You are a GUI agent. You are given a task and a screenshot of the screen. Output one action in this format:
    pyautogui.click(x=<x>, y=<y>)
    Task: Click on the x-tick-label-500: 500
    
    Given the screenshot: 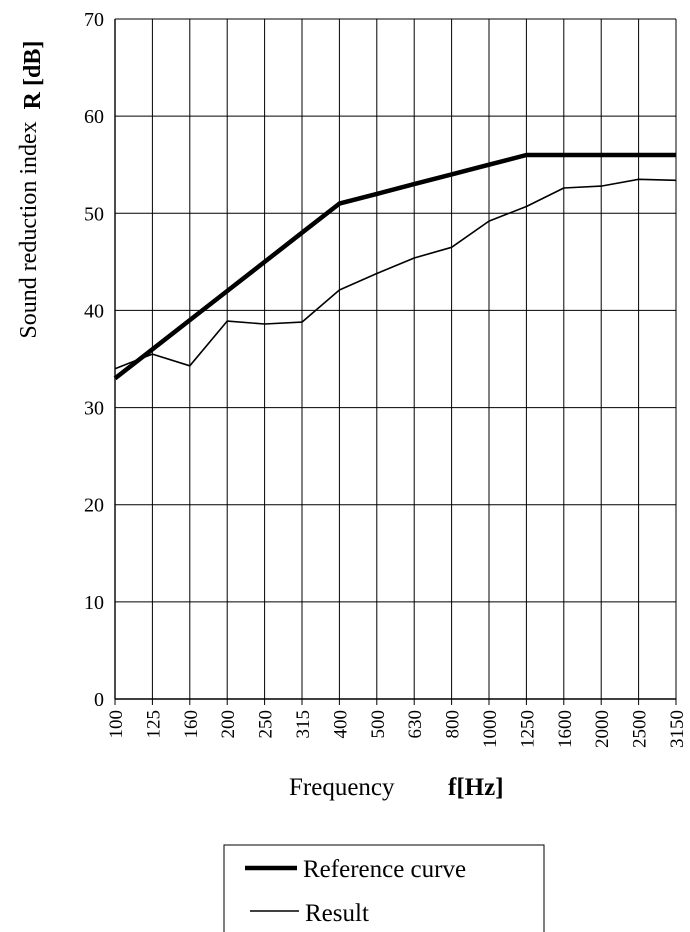 What is the action you would take?
    pyautogui.click(x=378, y=724)
    